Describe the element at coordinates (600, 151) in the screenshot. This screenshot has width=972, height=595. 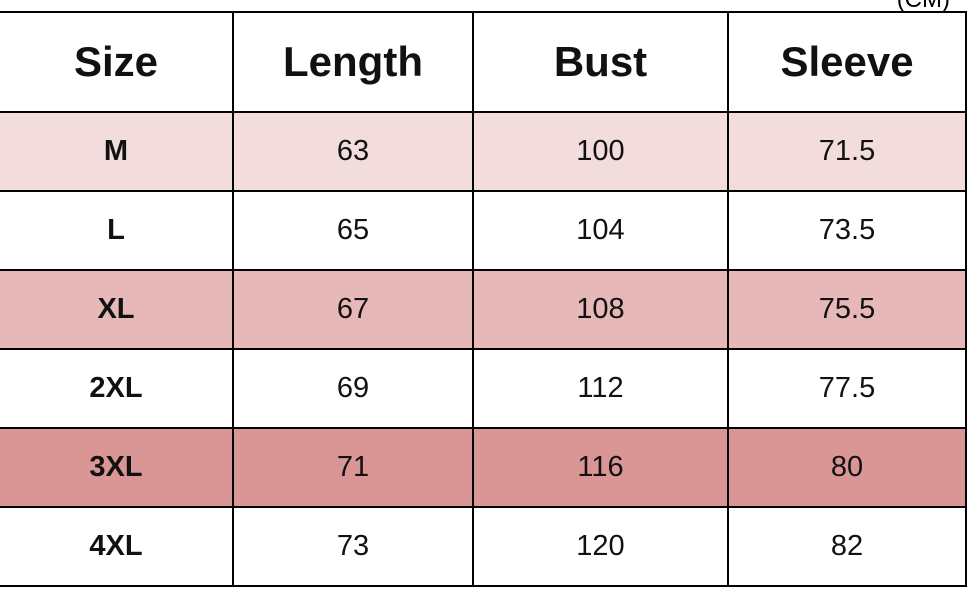
I see `measure-cell: 100` at that location.